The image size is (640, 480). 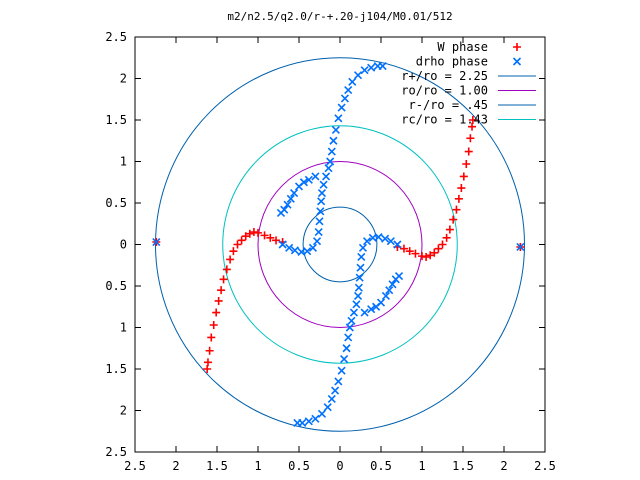 What do you see at coordinates (175, 466) in the screenshot?
I see `x-tick-label: 2` at bounding box center [175, 466].